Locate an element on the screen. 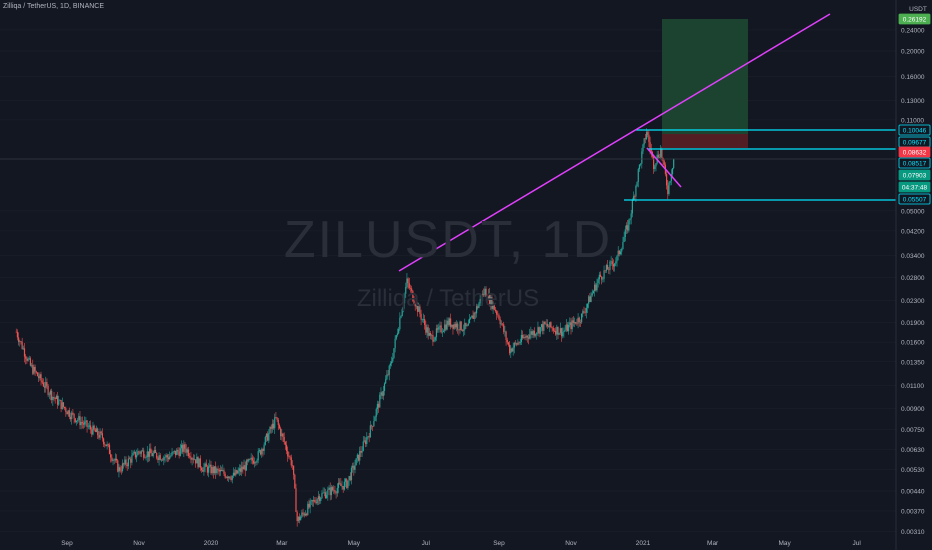 Image resolution: width=932 pixels, height=550 pixels. y-tick-label: 0.11000 is located at coordinates (912, 120).